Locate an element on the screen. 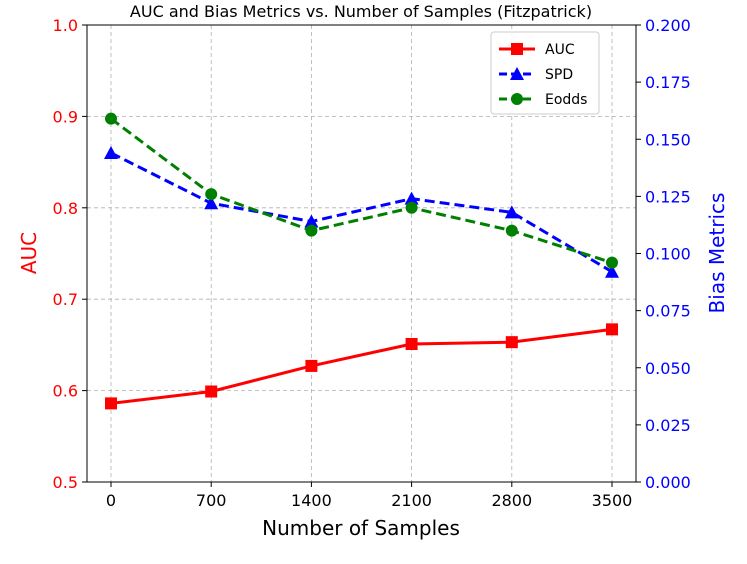 This screenshot has height=564, width=747. y-right-tick-label: 0.100 is located at coordinates (668, 254).